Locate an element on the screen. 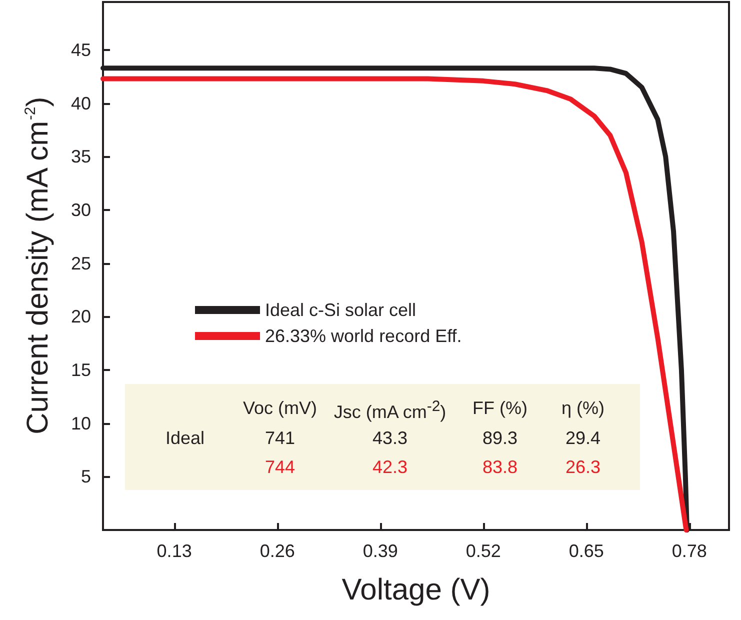 The height and width of the screenshot is (620, 741). annotation: 741 is located at coordinates (280, 438).